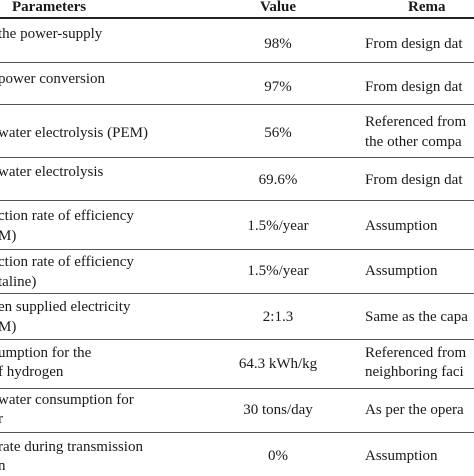 This screenshot has width=474, height=476. What do you see at coordinates (1, 419) in the screenshot?
I see `row-9-parameter-line-2: r` at bounding box center [1, 419].